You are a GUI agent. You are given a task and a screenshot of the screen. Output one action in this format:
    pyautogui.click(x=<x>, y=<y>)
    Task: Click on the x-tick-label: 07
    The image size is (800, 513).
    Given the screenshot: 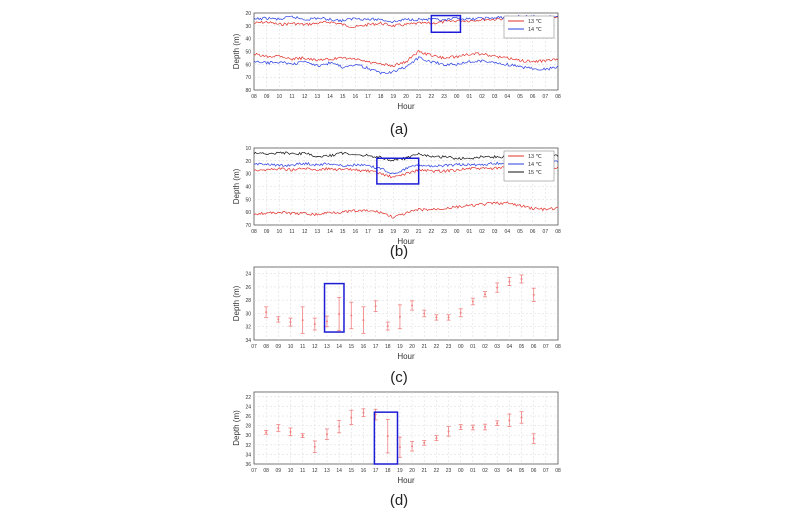 What is the action you would take?
    pyautogui.click(x=254, y=471)
    